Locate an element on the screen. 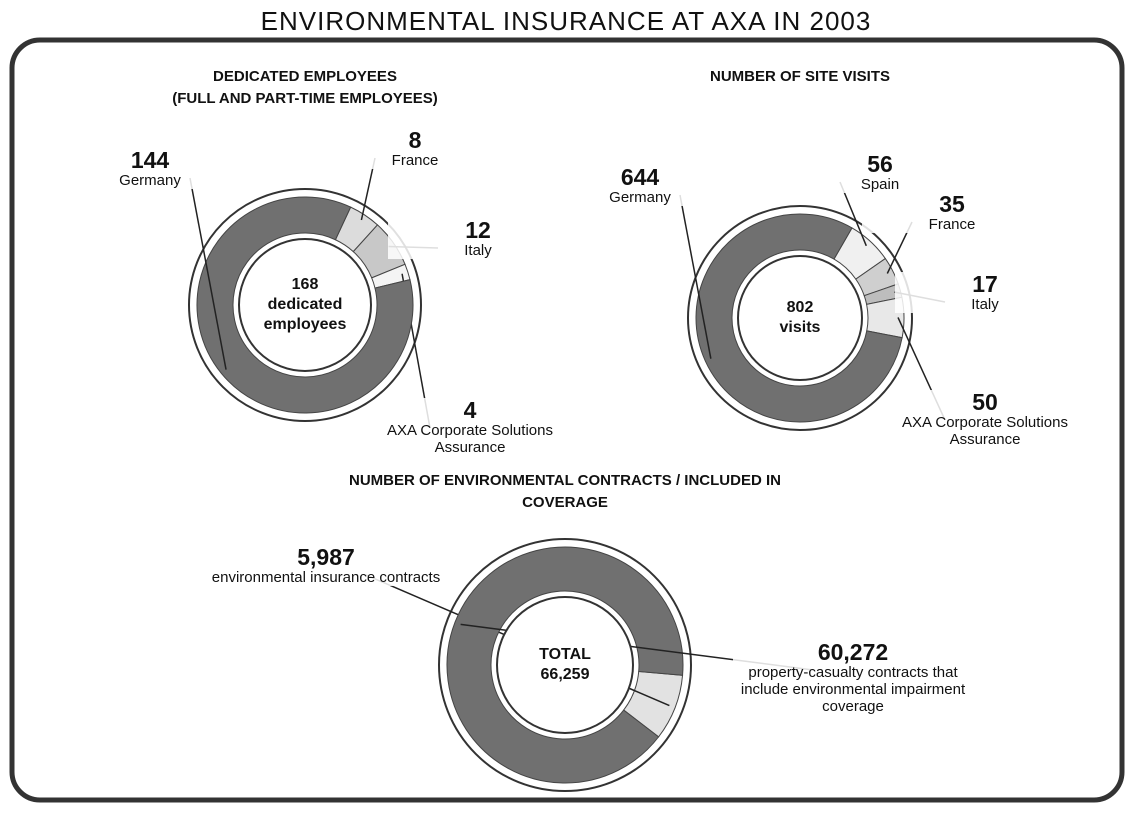  center-caption: visits is located at coordinates (800, 327).